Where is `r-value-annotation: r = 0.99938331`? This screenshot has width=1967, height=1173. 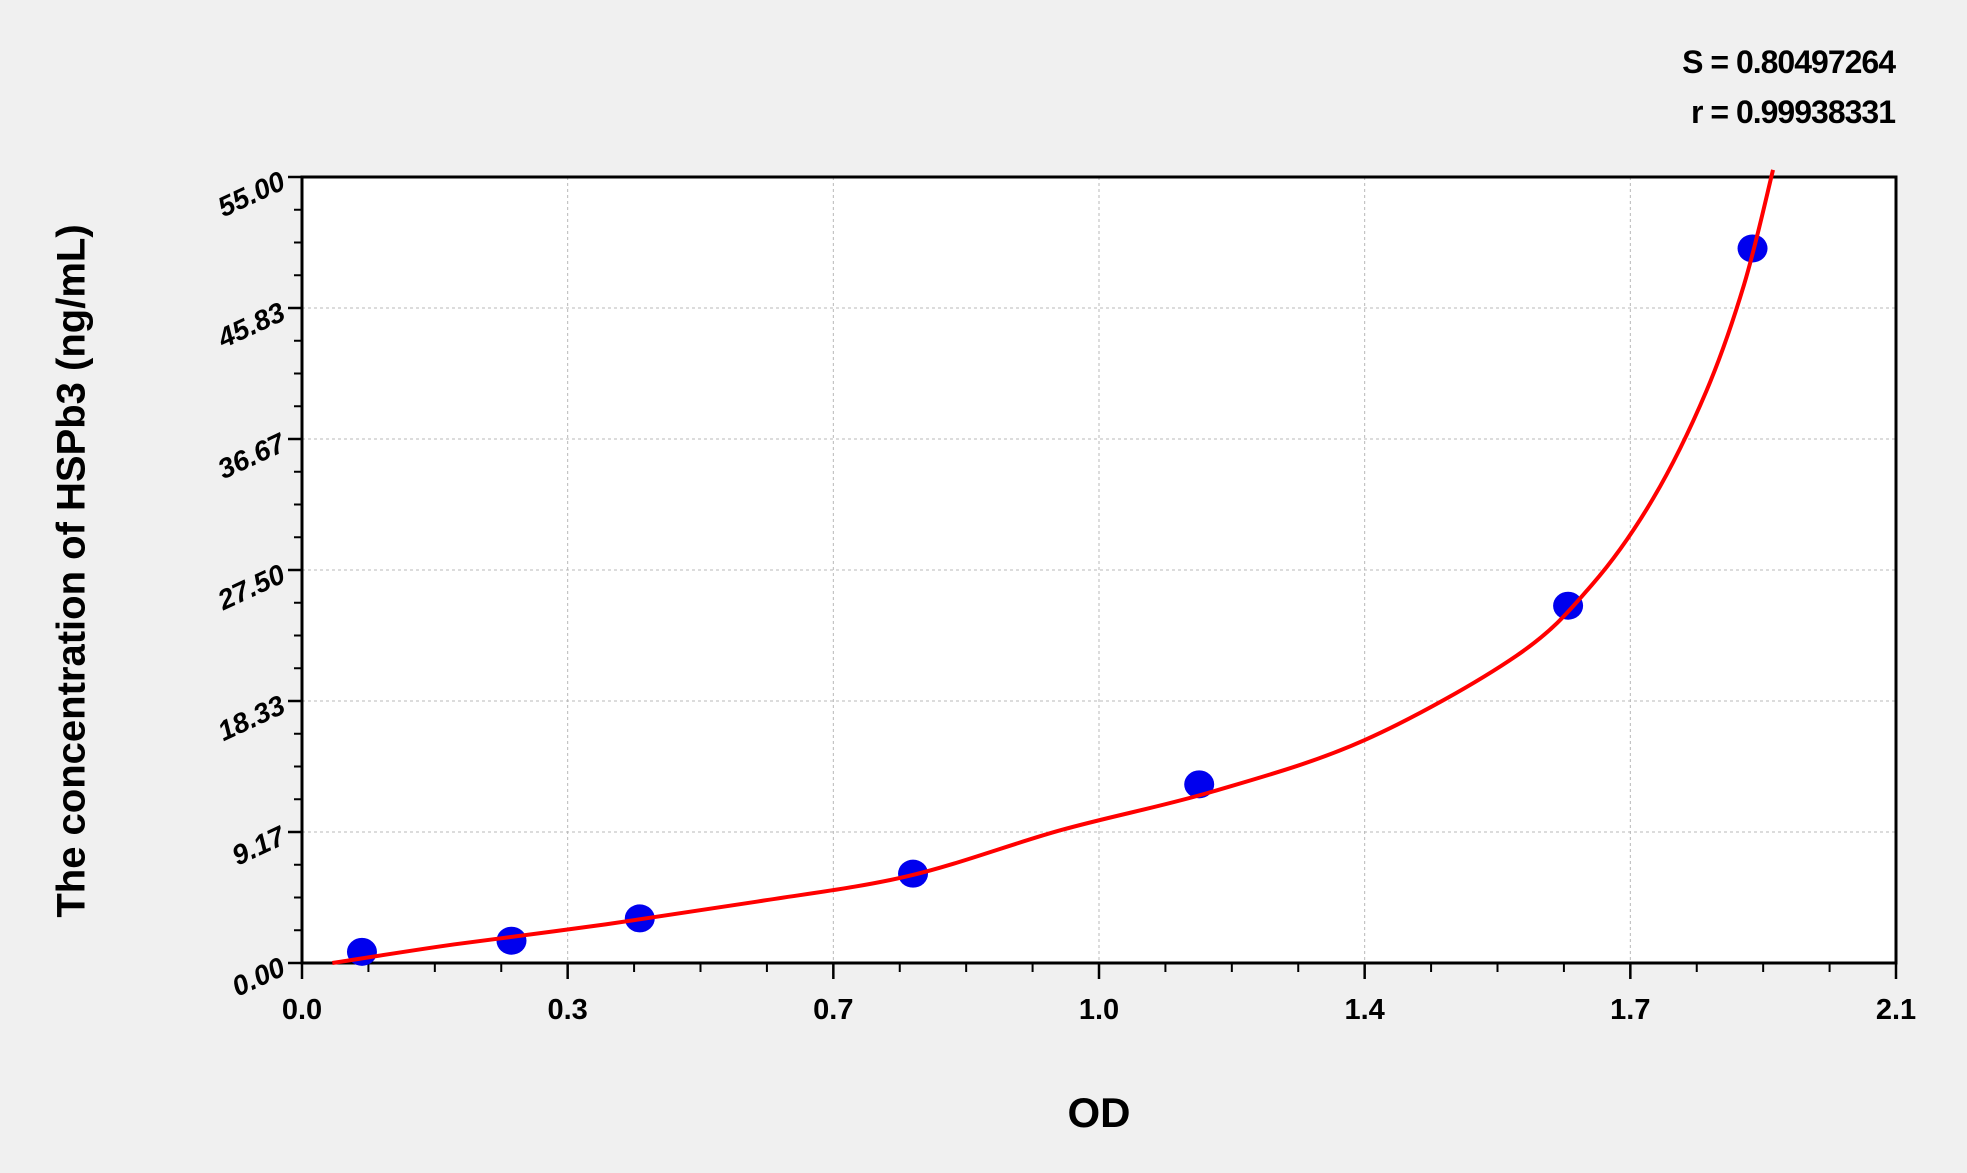
r-value-annotation: r = 0.99938331 is located at coordinates (1793, 112).